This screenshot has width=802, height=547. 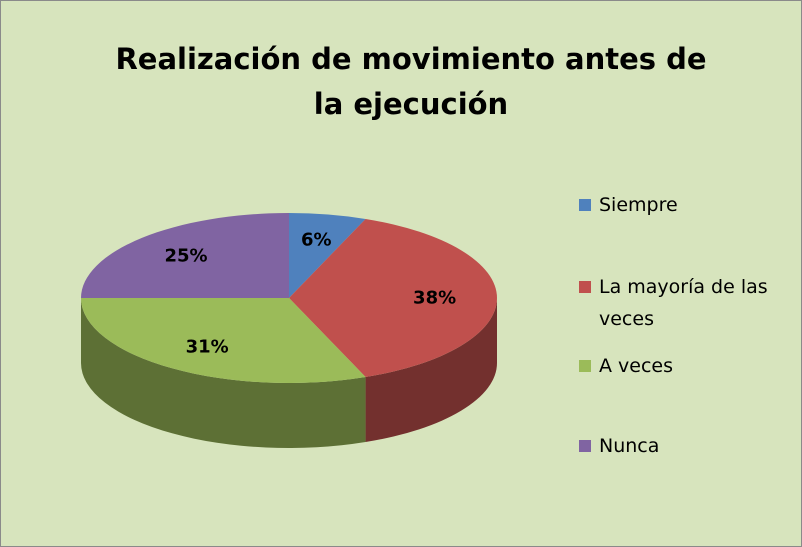 I want to click on data-label: 6%, so click(x=316, y=240).